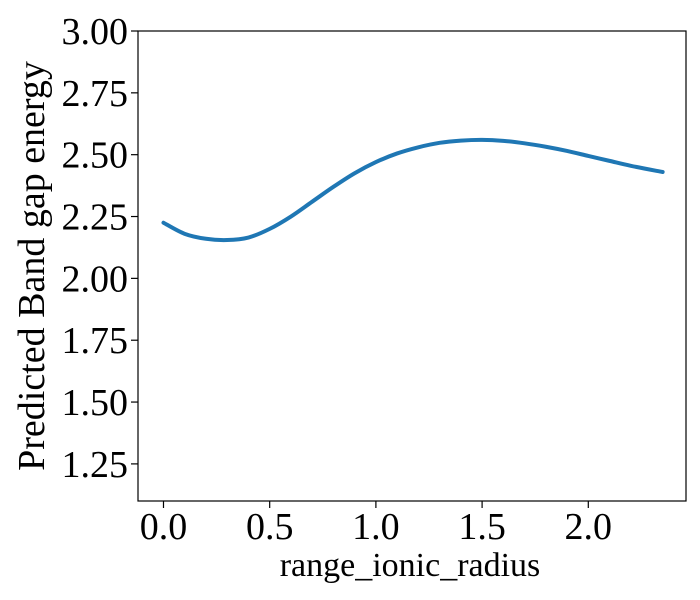 This screenshot has width=700, height=600. Describe the element at coordinates (95, 279) in the screenshot. I see `y-tick-label: 2.00` at that location.